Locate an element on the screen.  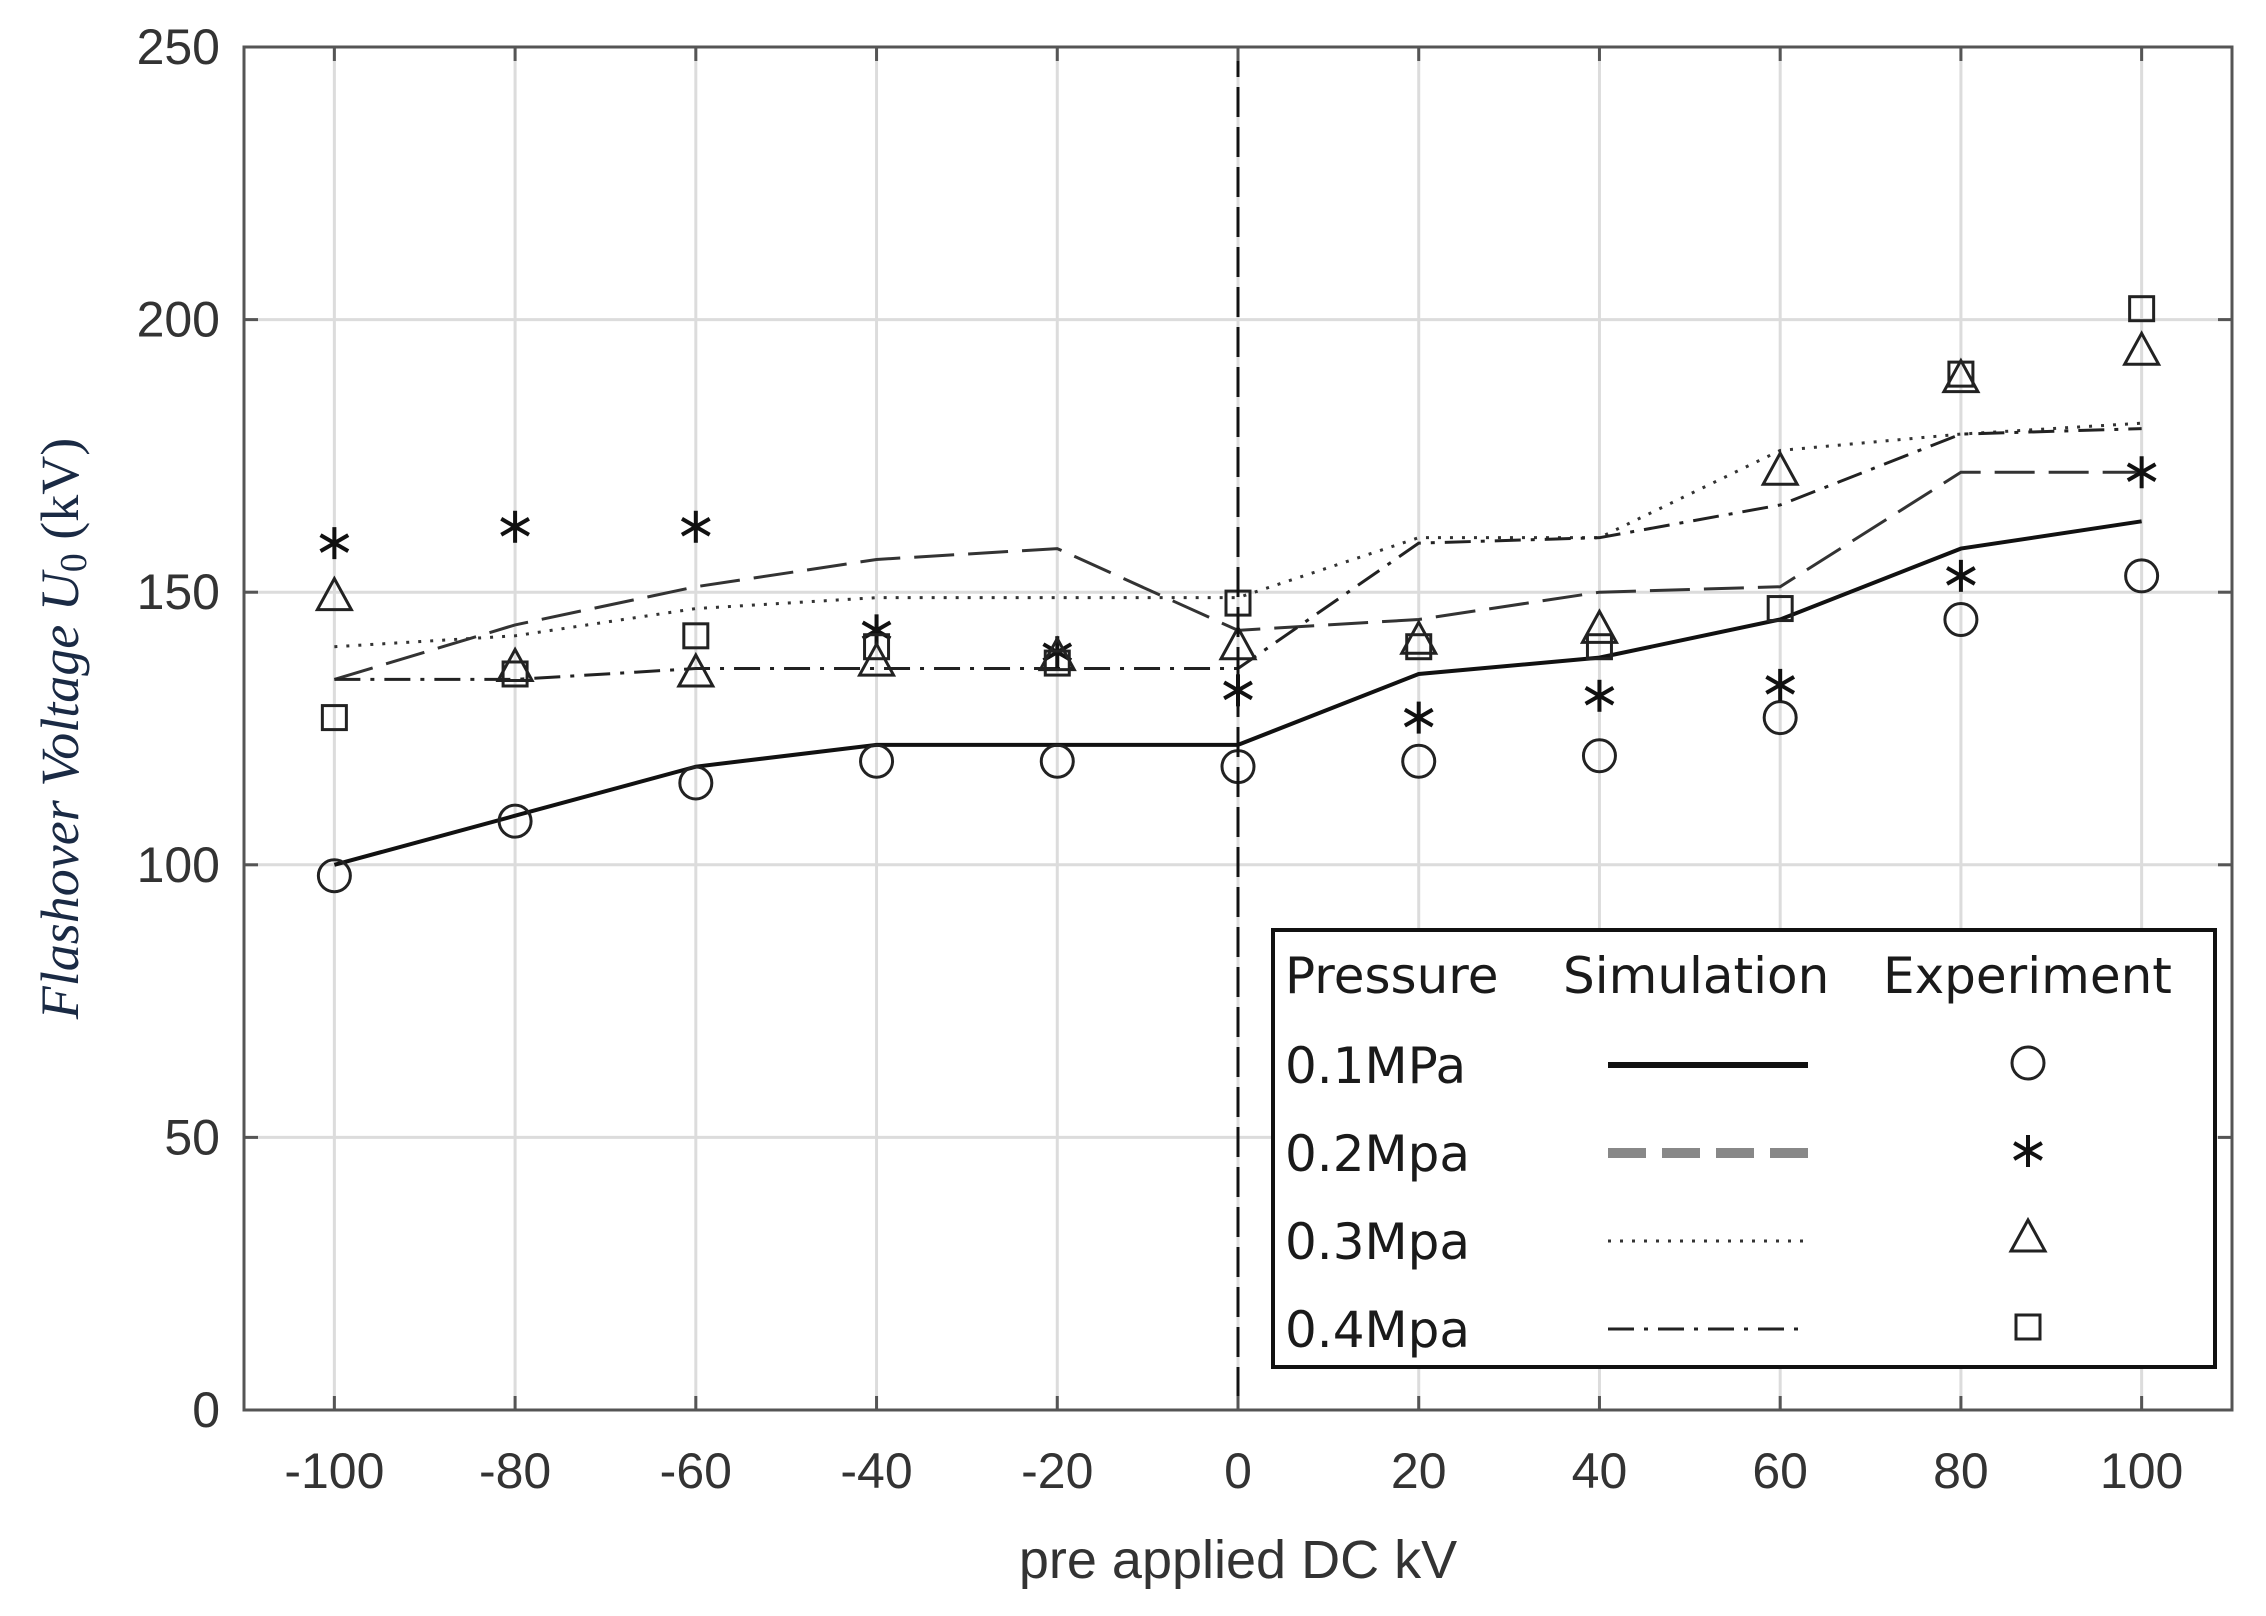
x-tick-label: 60 is located at coordinates (1780, 1471).